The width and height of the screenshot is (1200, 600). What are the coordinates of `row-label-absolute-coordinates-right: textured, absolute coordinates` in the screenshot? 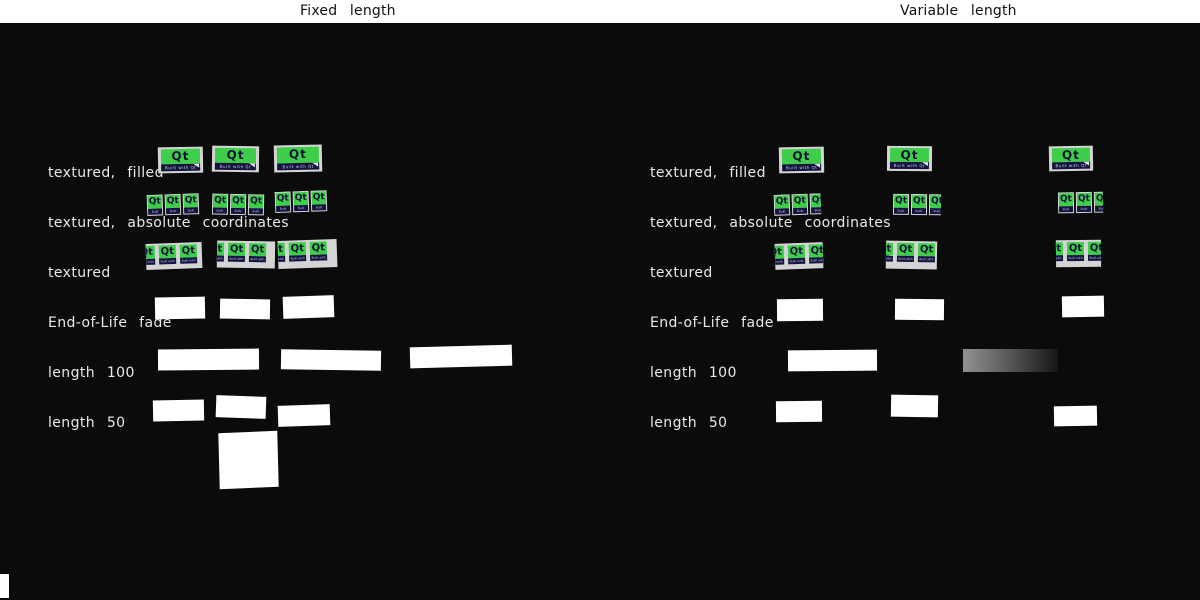 It's located at (770, 223).